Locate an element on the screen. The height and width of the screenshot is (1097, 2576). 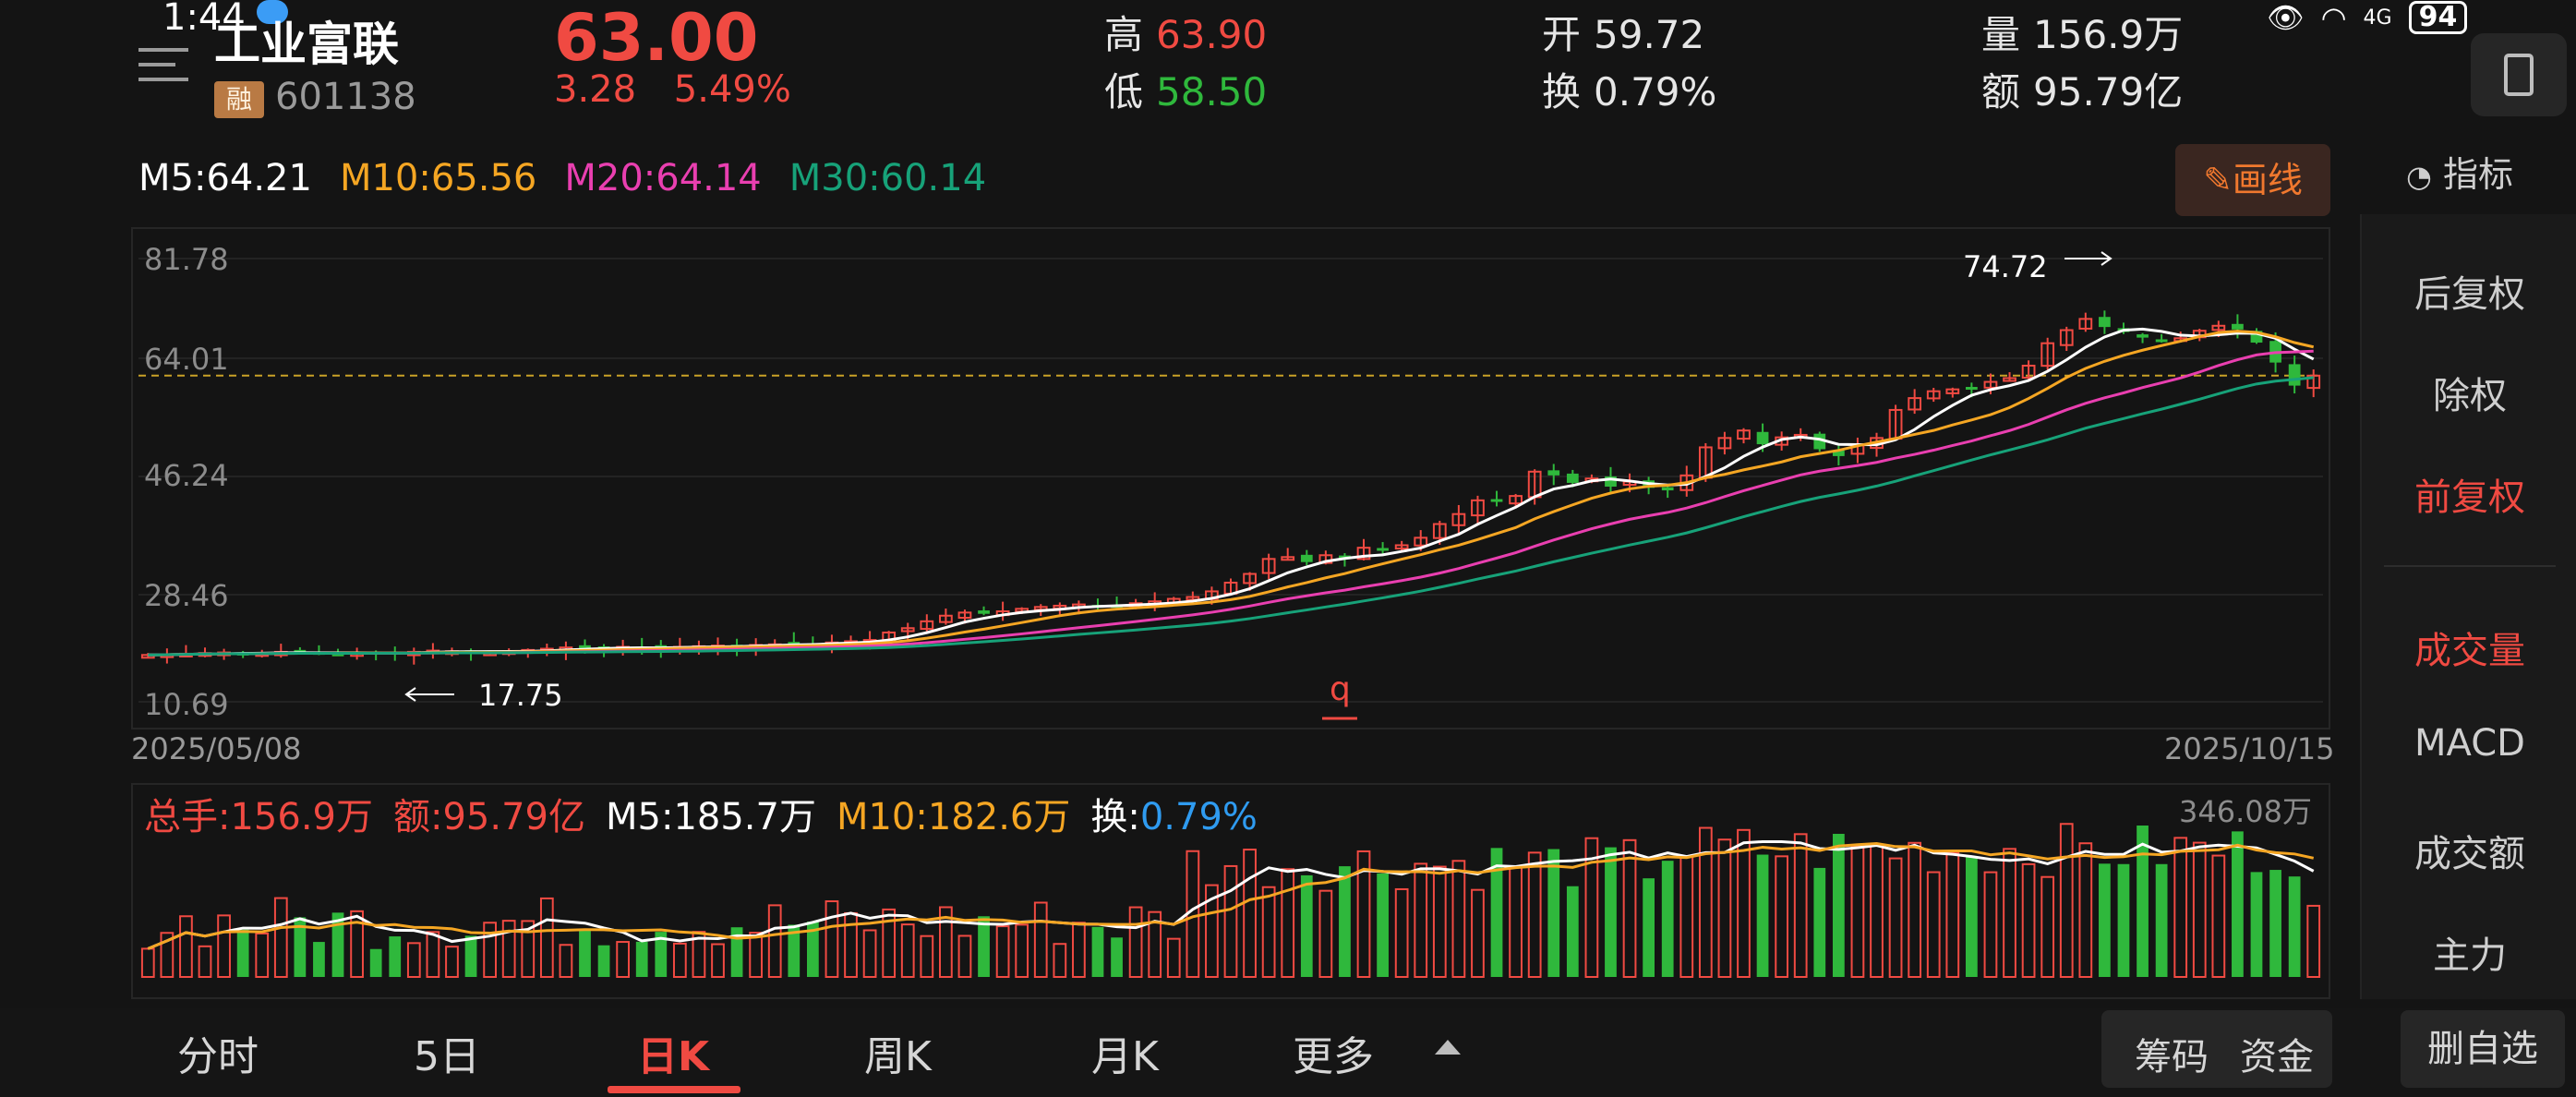
tab-intraday: 分时 is located at coordinates (218, 1056).